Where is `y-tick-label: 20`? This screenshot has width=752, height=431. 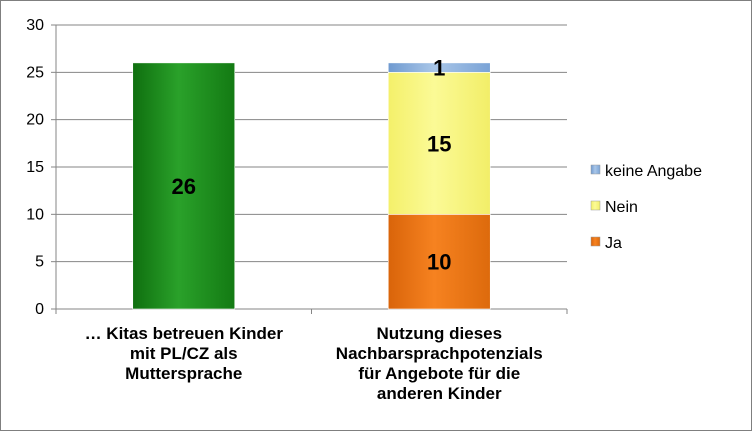 y-tick-label: 20 is located at coordinates (35, 120).